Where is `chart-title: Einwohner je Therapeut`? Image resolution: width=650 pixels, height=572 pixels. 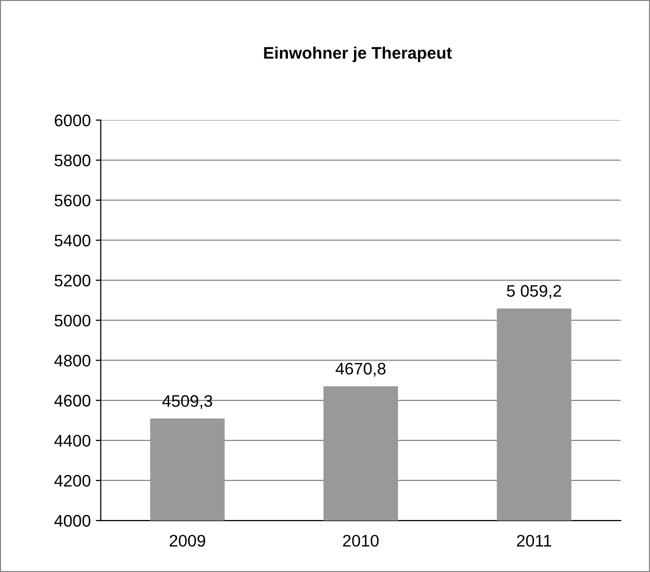
chart-title: Einwohner je Therapeut is located at coordinates (358, 54).